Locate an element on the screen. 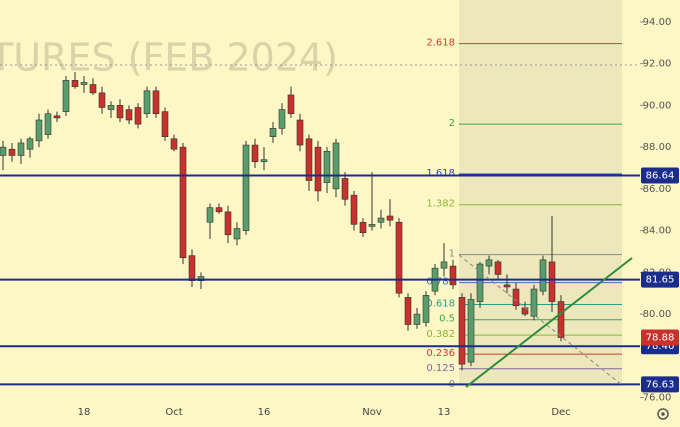 This screenshot has height=427, width=680. fib-label: 0.5 is located at coordinates (447, 319).